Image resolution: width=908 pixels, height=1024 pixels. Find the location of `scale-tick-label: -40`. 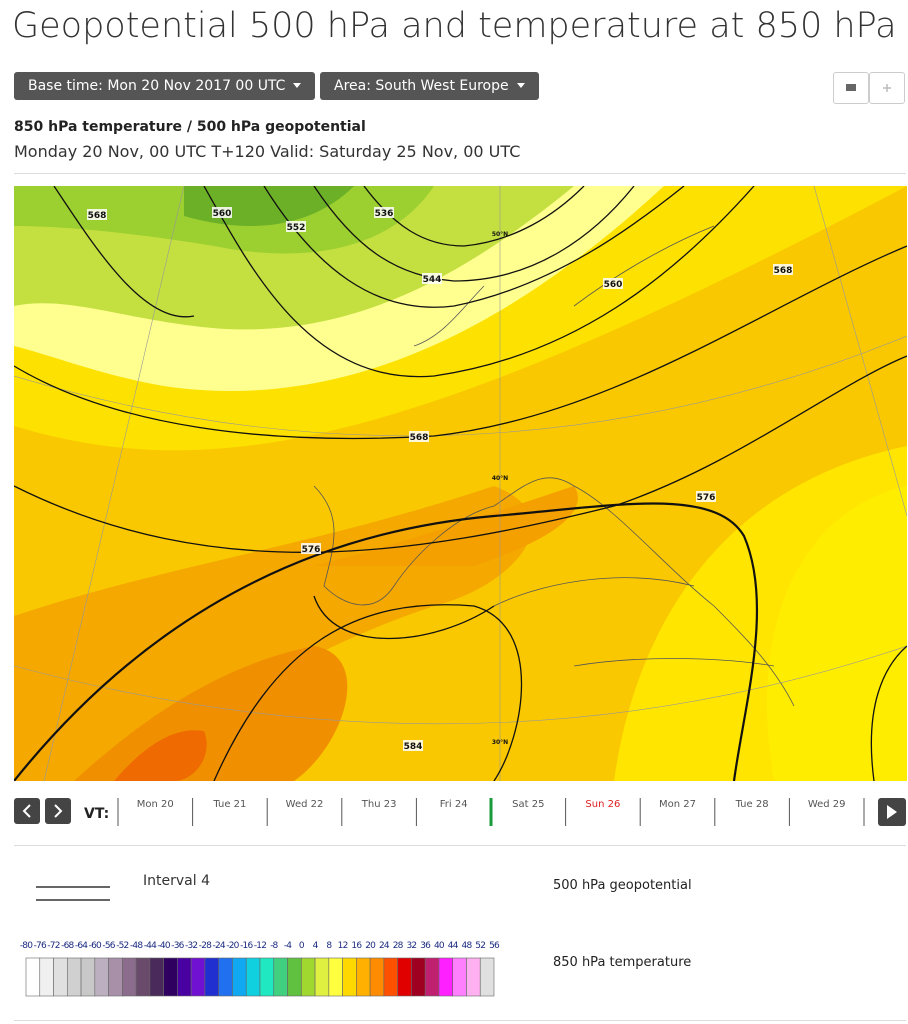

scale-tick-label: -40 is located at coordinates (163, 946).